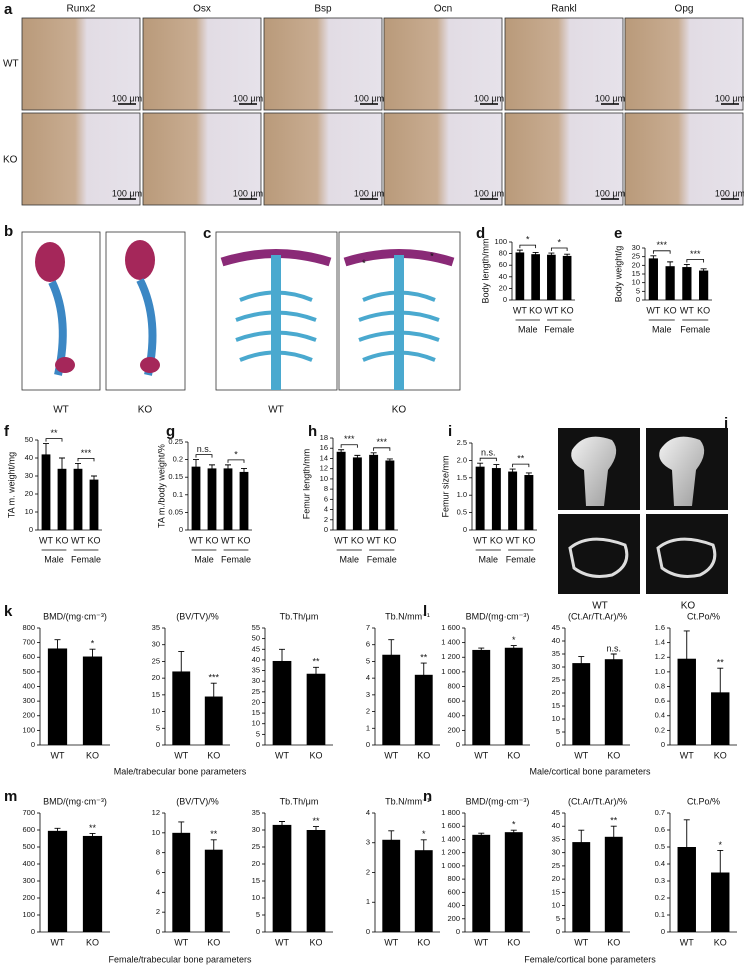 This screenshot has width=744, height=978. I want to click on y-tick-label: 35, so click(556, 838).